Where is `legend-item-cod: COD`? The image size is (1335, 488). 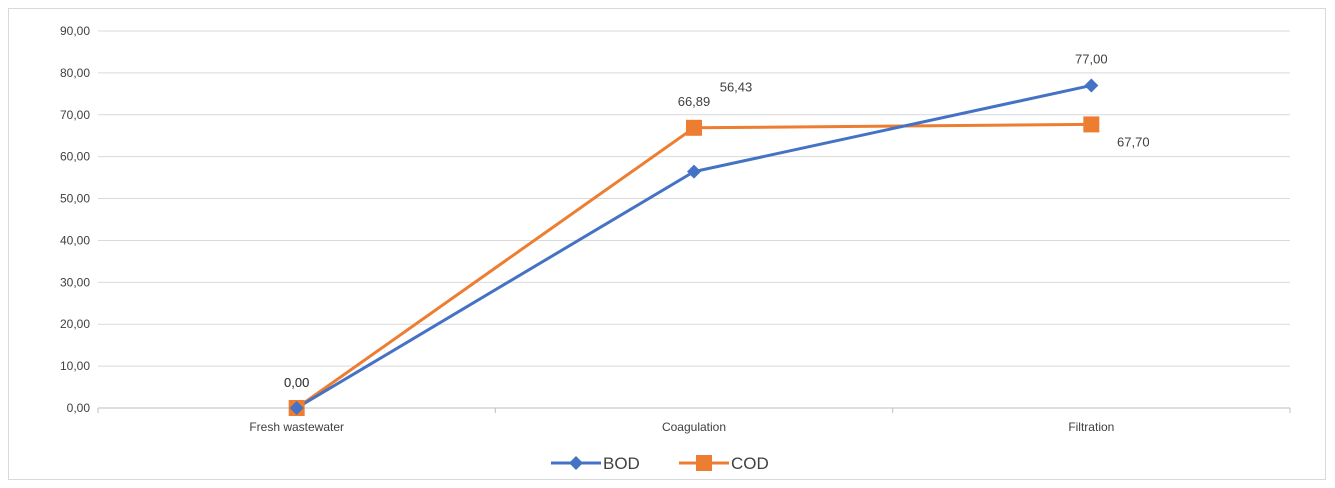
legend-item-cod: COD is located at coordinates (724, 463).